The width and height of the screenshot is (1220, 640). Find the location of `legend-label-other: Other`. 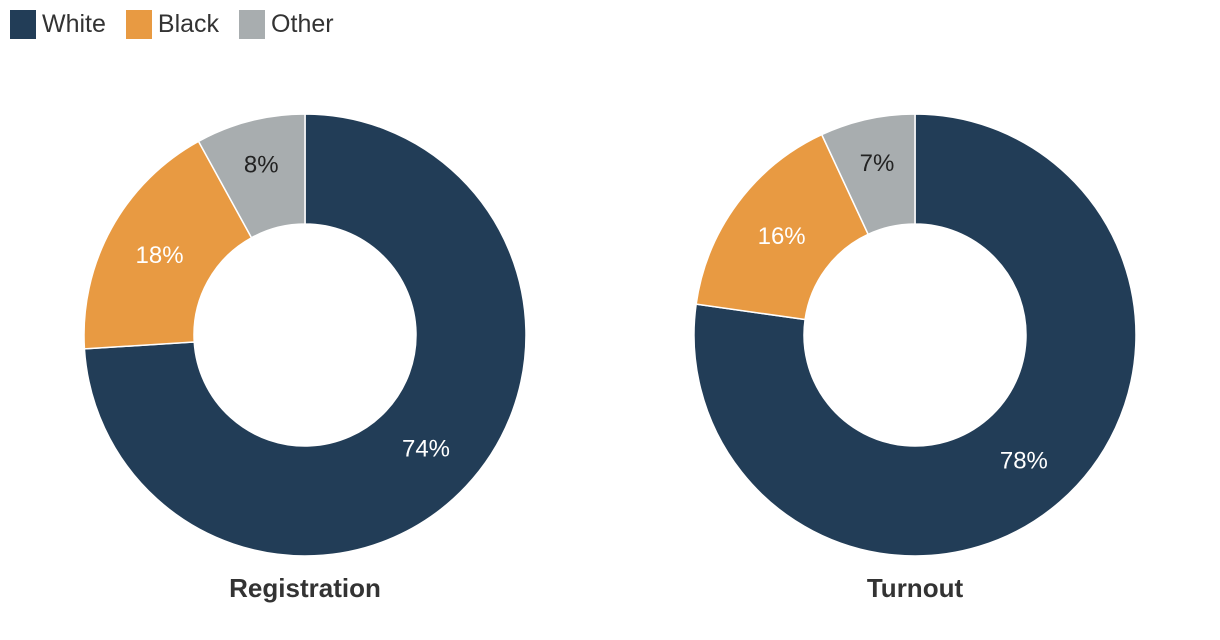

legend-label-other: Other is located at coordinates (302, 24).